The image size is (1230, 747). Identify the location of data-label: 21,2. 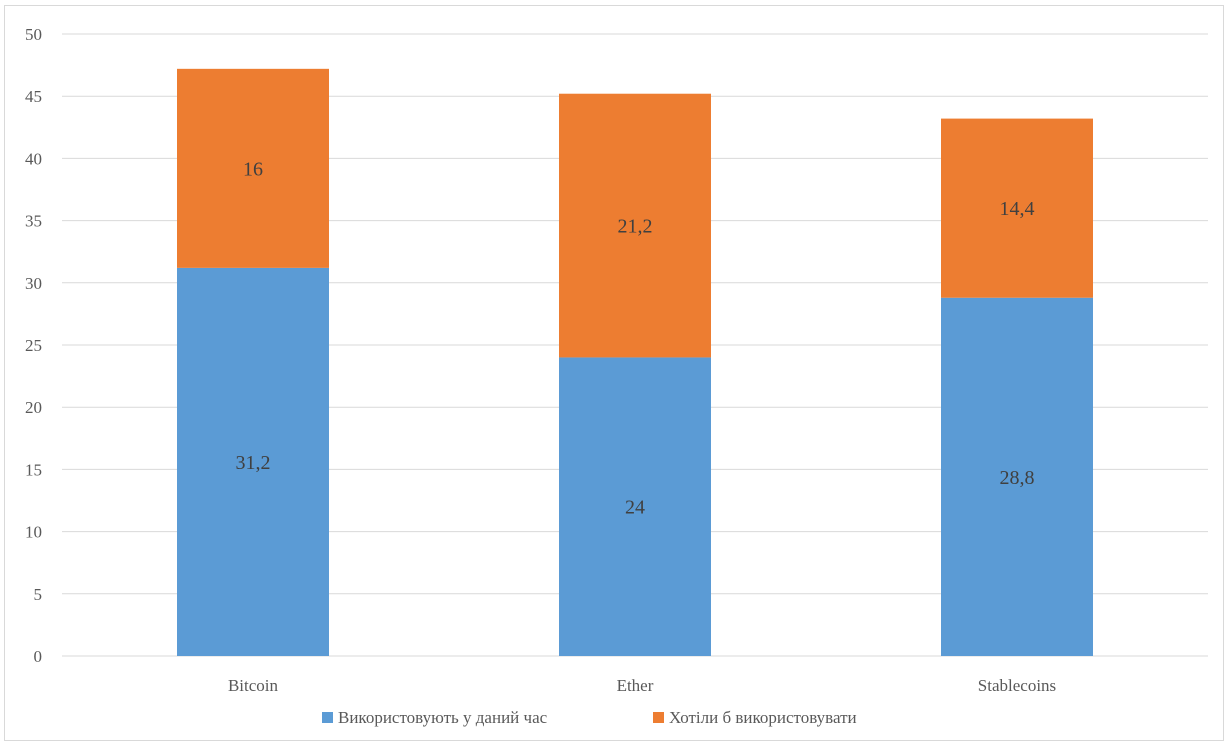
(635, 227).